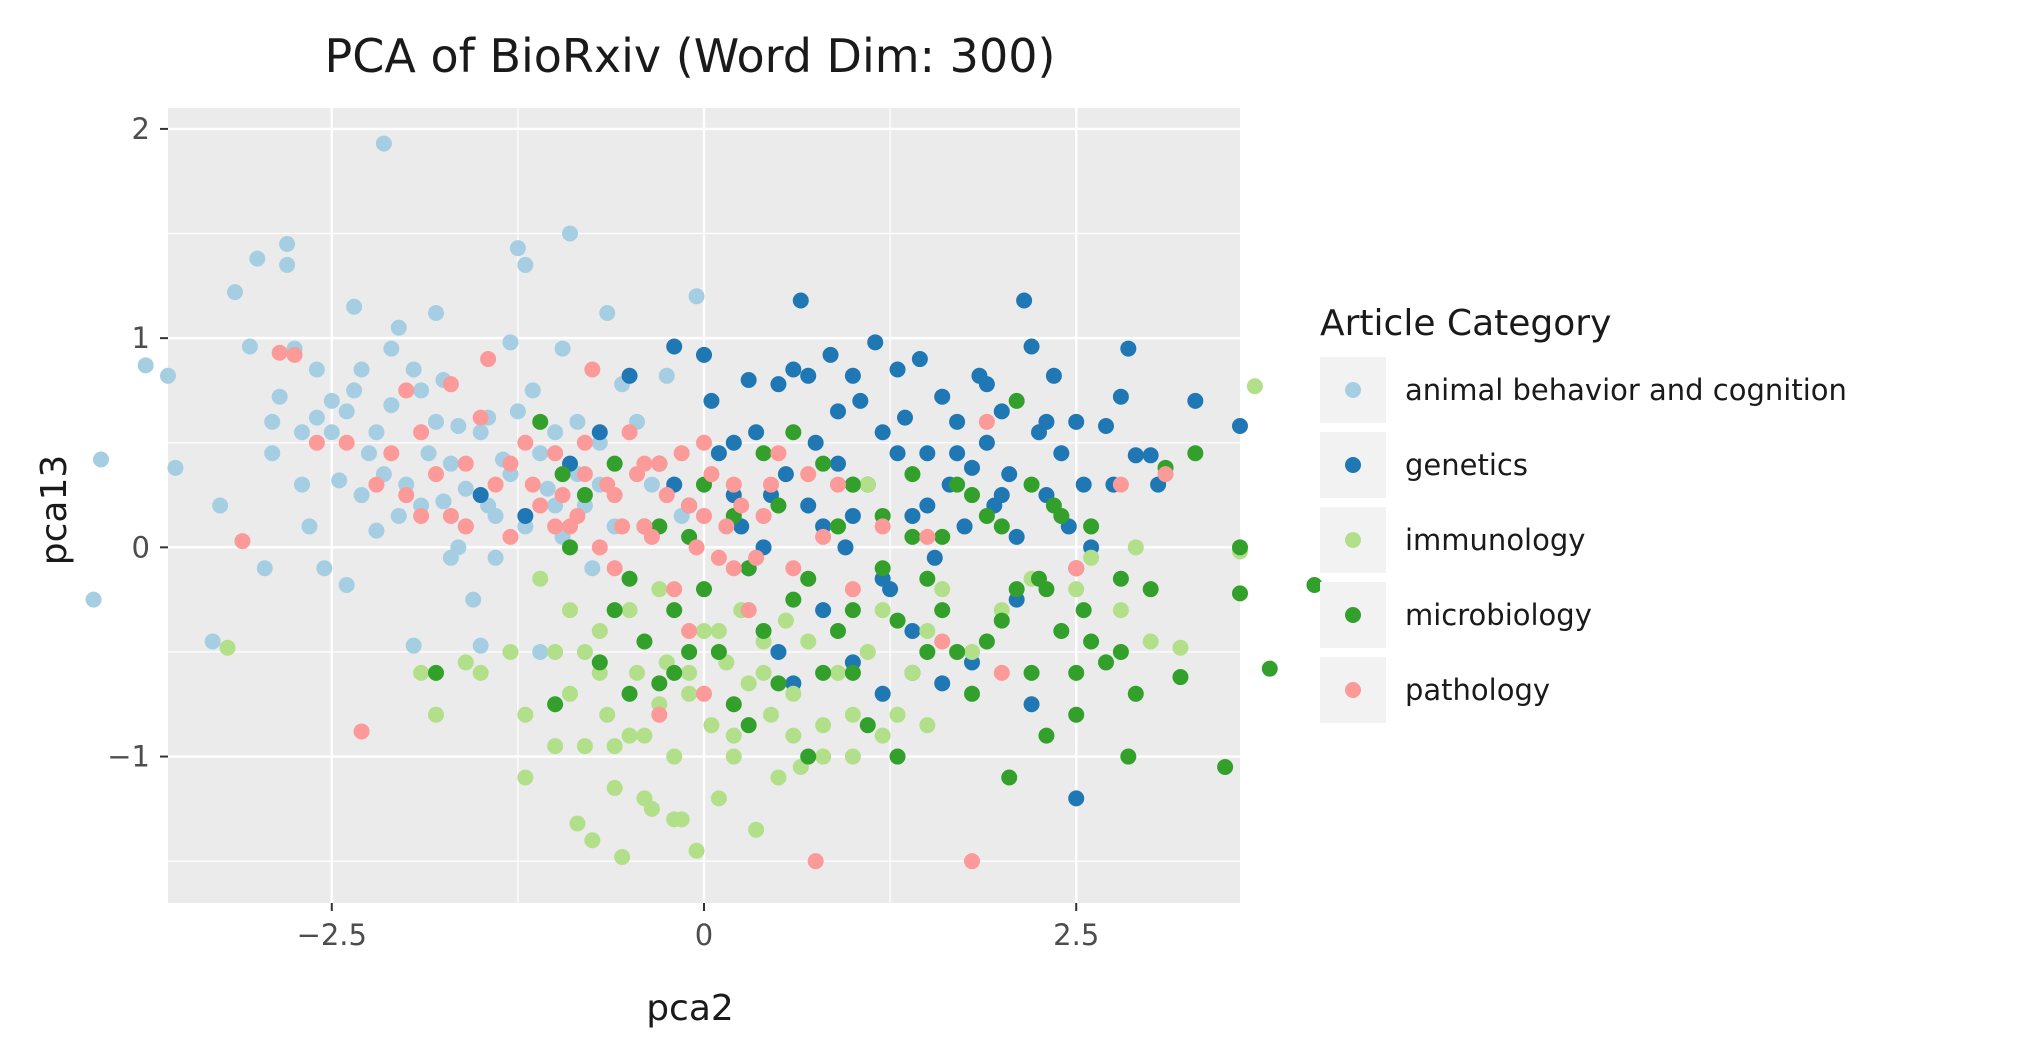 This screenshot has width=2033, height=1053. I want to click on chart-title: PCA of BioRxiv (Word Dim: 300), so click(690, 56).